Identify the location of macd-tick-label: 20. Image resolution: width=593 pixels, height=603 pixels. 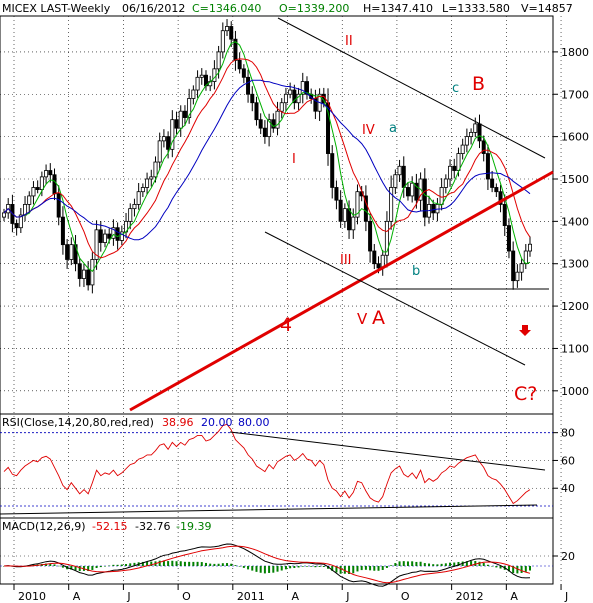
(568, 556).